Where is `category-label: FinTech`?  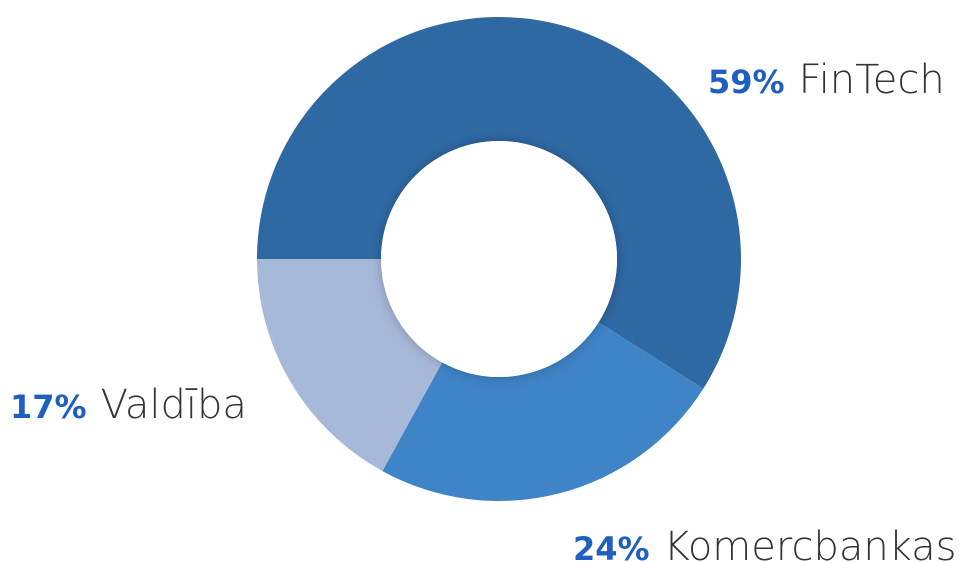 category-label: FinTech is located at coordinates (872, 80).